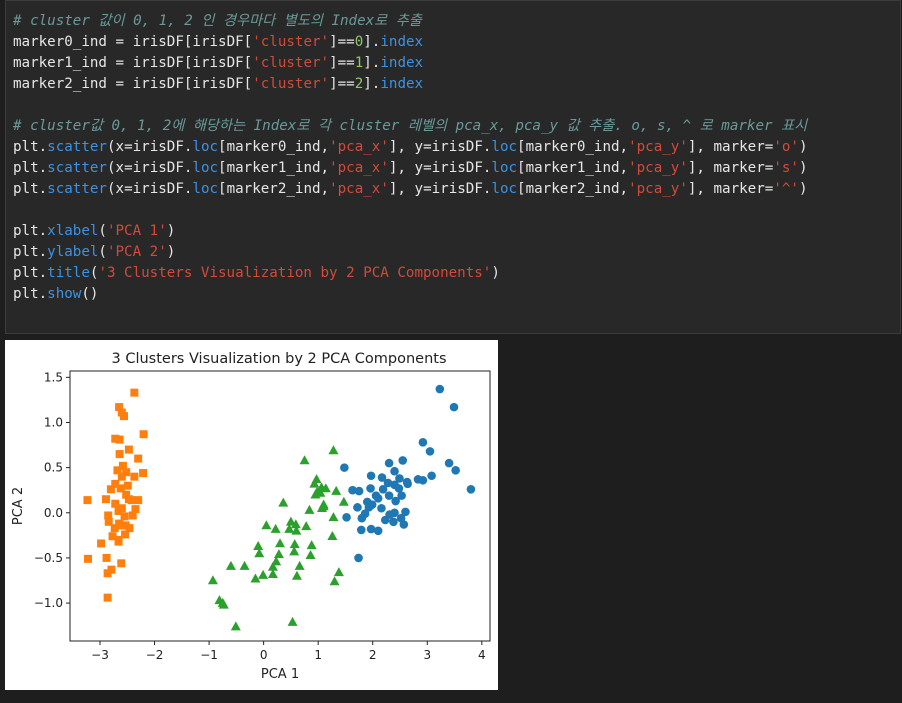 The image size is (902, 703). What do you see at coordinates (209, 655) in the screenshot?
I see `x-tick-label: −1` at bounding box center [209, 655].